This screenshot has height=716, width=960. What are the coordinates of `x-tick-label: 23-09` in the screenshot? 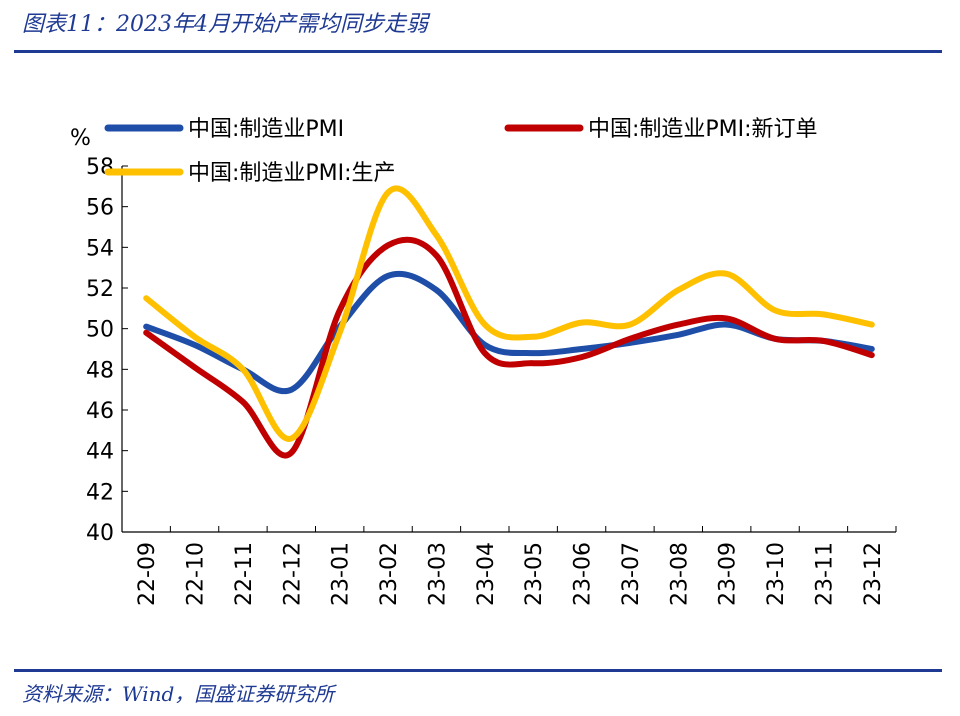 It's located at (728, 574).